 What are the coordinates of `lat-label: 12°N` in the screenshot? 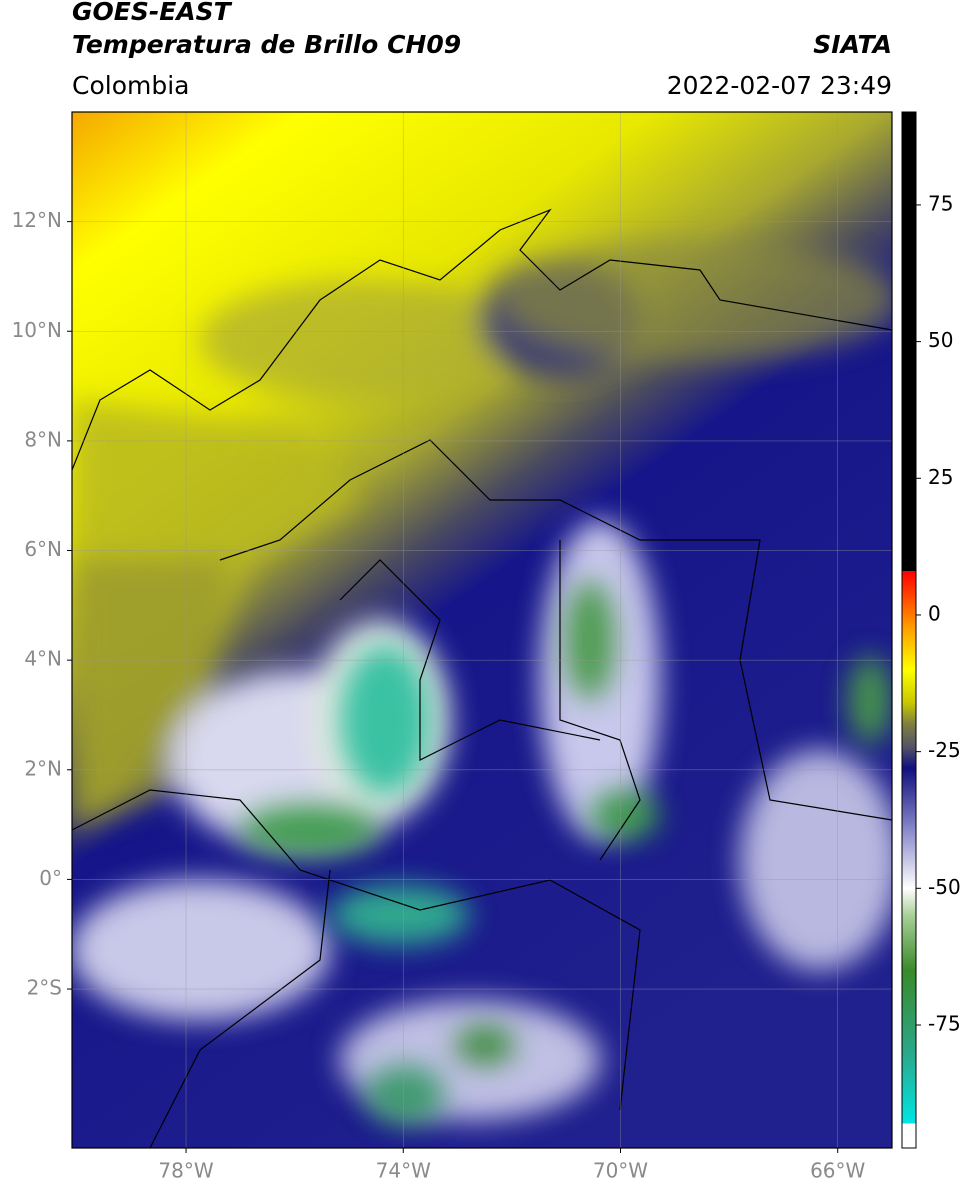 It's located at (37, 220).